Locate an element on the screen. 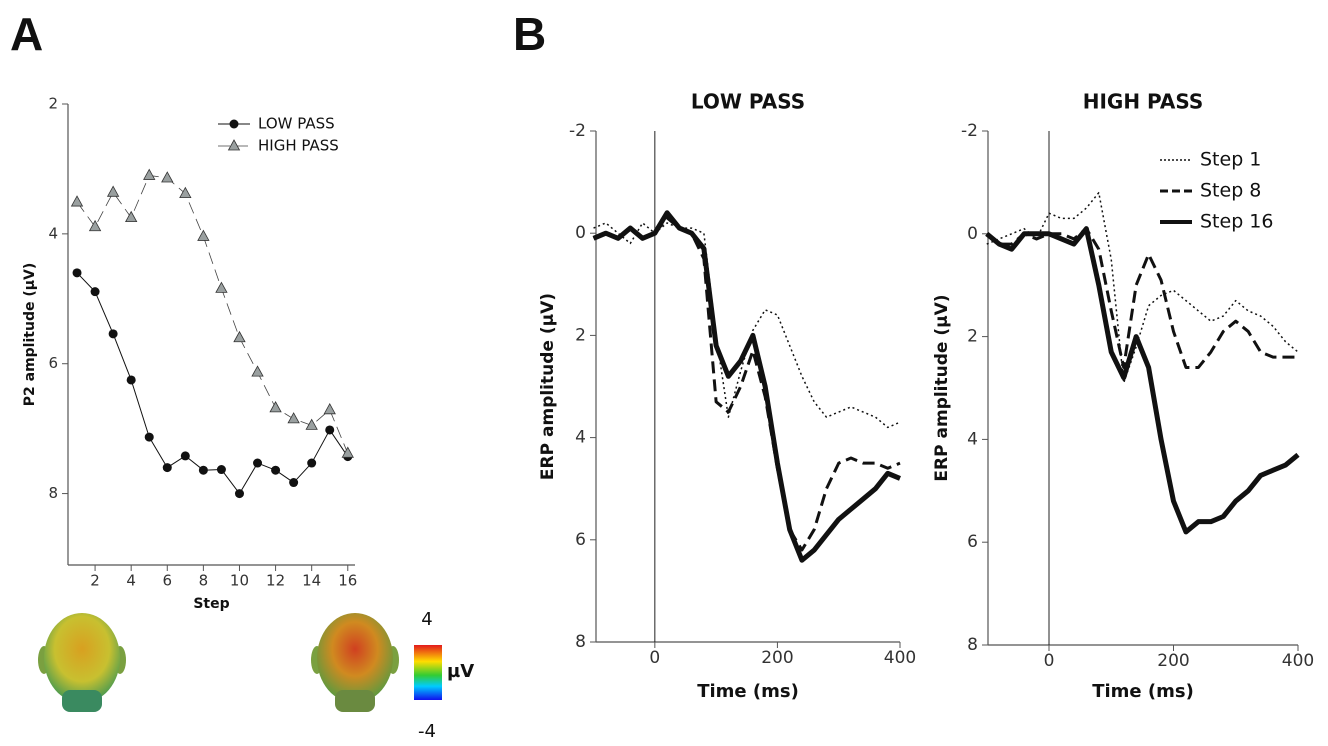  colorbar-max: 4 is located at coordinates (426, 619).